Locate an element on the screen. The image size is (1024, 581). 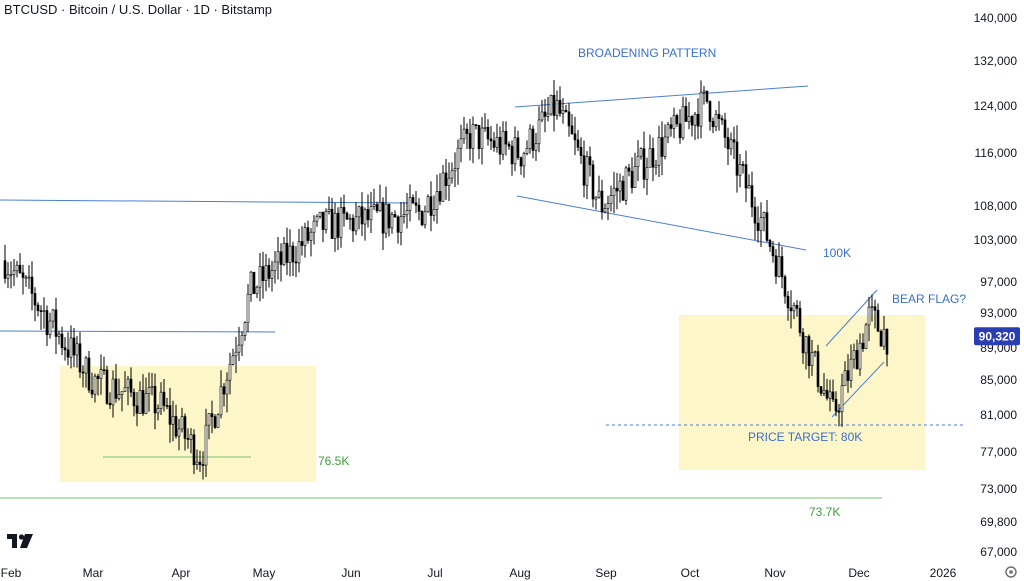
support-line is located at coordinates (138, 331).